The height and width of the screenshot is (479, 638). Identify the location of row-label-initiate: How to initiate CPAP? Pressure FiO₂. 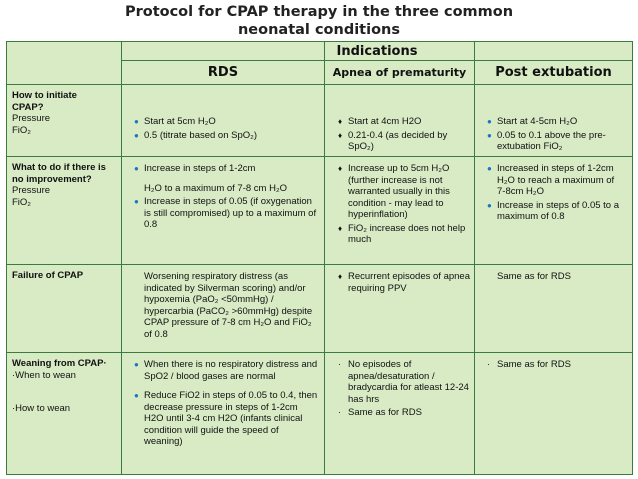
(66, 113).